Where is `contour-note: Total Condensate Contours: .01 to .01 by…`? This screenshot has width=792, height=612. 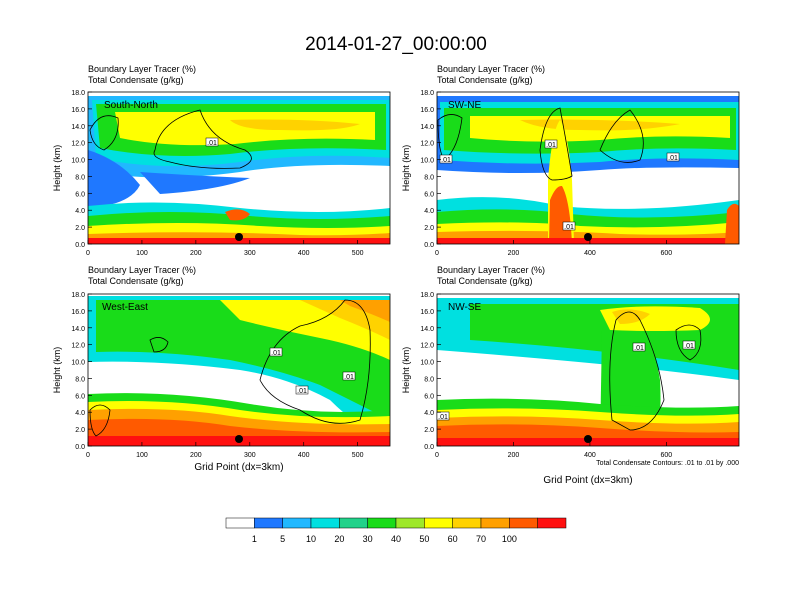
contour-note: Total Condensate Contours: .01 to .01 by… is located at coordinates (667, 463).